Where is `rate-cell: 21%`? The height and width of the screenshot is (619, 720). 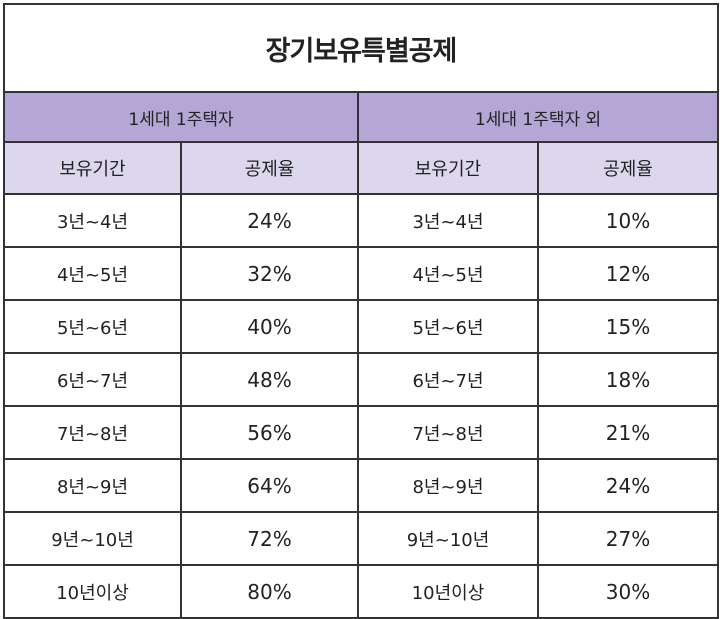
rate-cell: 21% is located at coordinates (628, 432).